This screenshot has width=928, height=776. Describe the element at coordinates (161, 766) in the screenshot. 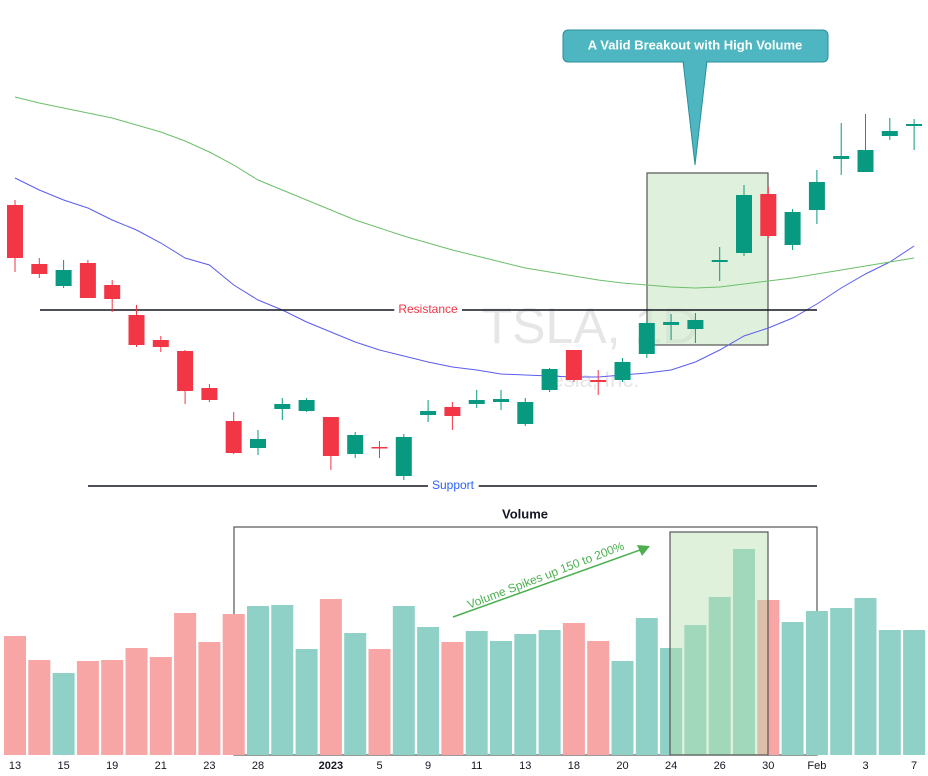

I see `x-tick-label: 21` at that location.